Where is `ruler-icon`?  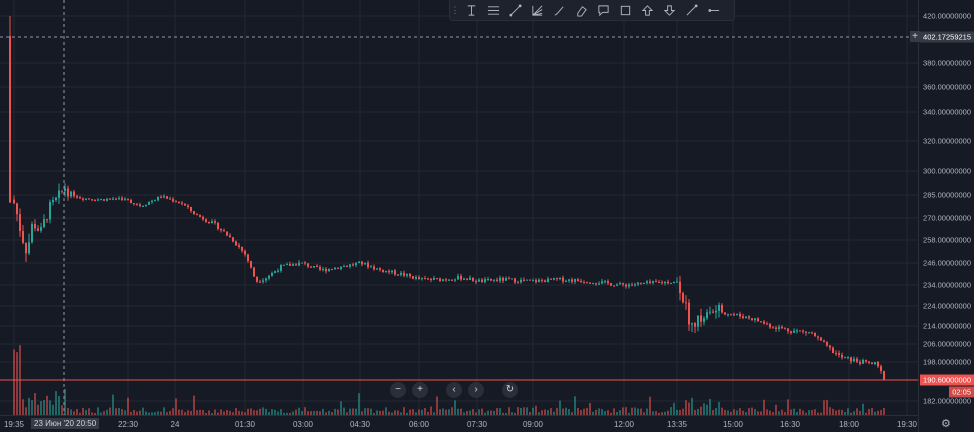 ruler-icon is located at coordinates (691, 10).